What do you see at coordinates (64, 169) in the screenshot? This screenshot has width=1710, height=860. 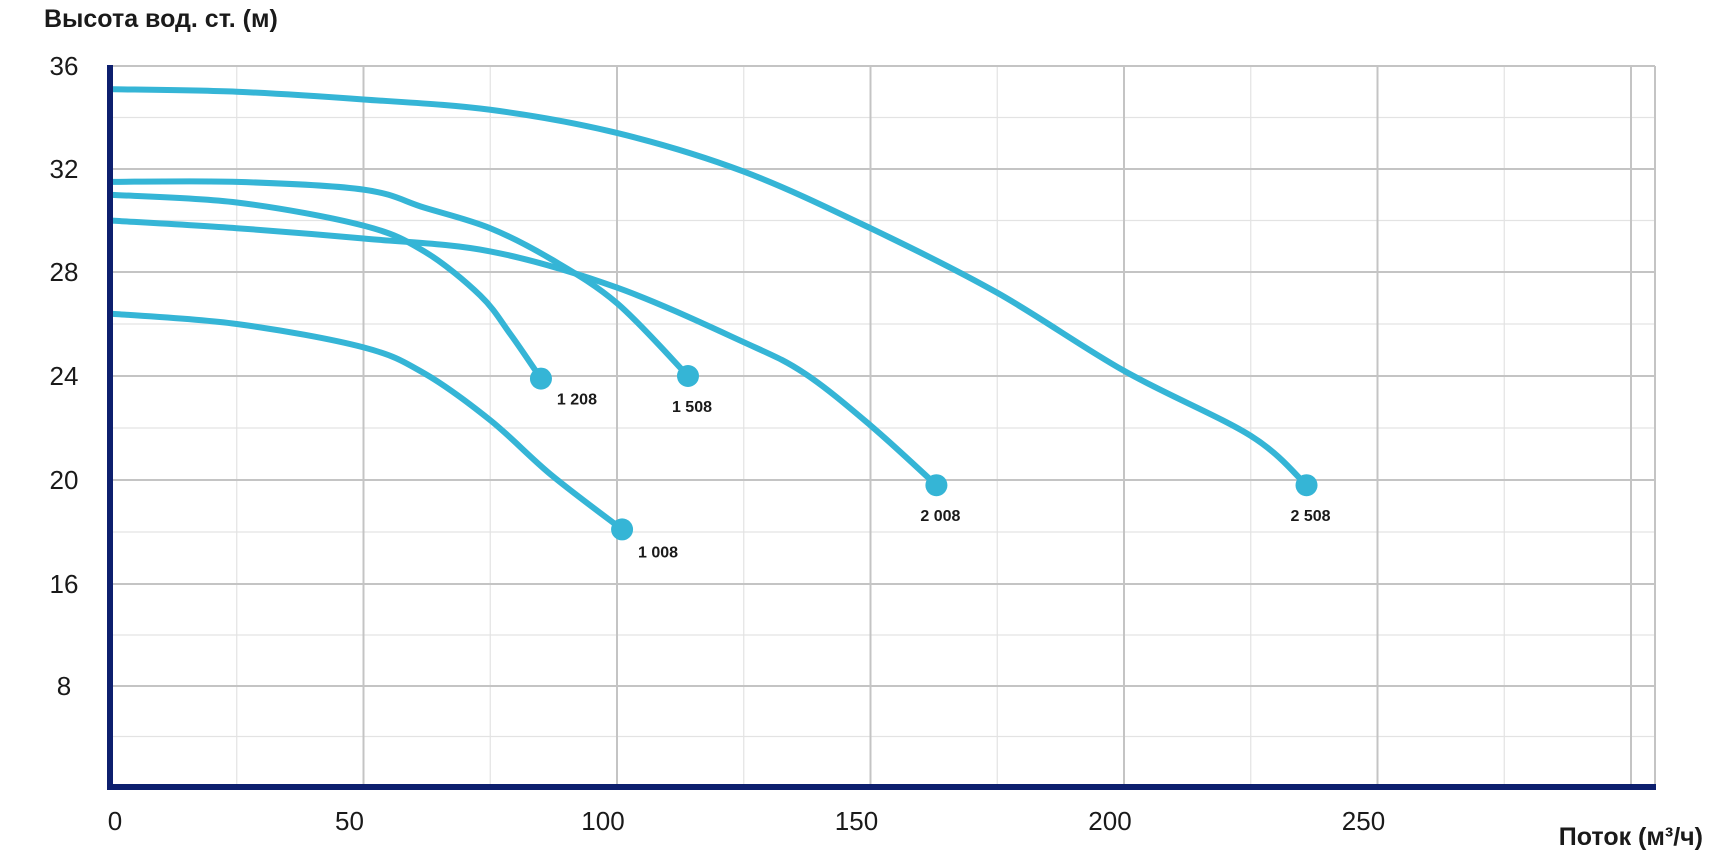 I see `y-tick-label: 32` at bounding box center [64, 169].